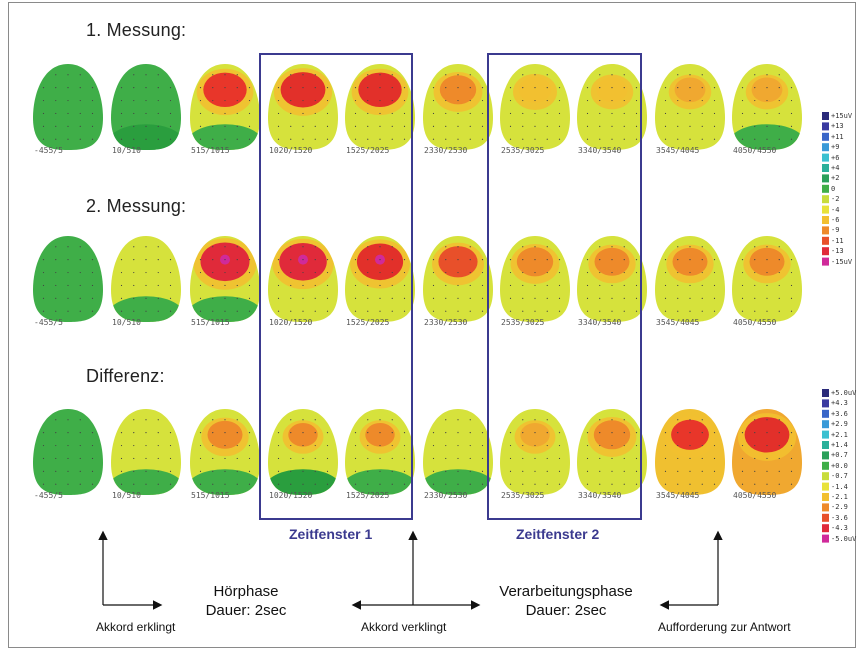 This screenshot has height=650, width=864. What do you see at coordinates (458, 107) in the screenshot?
I see `brain-map-r1-c6` at bounding box center [458, 107].